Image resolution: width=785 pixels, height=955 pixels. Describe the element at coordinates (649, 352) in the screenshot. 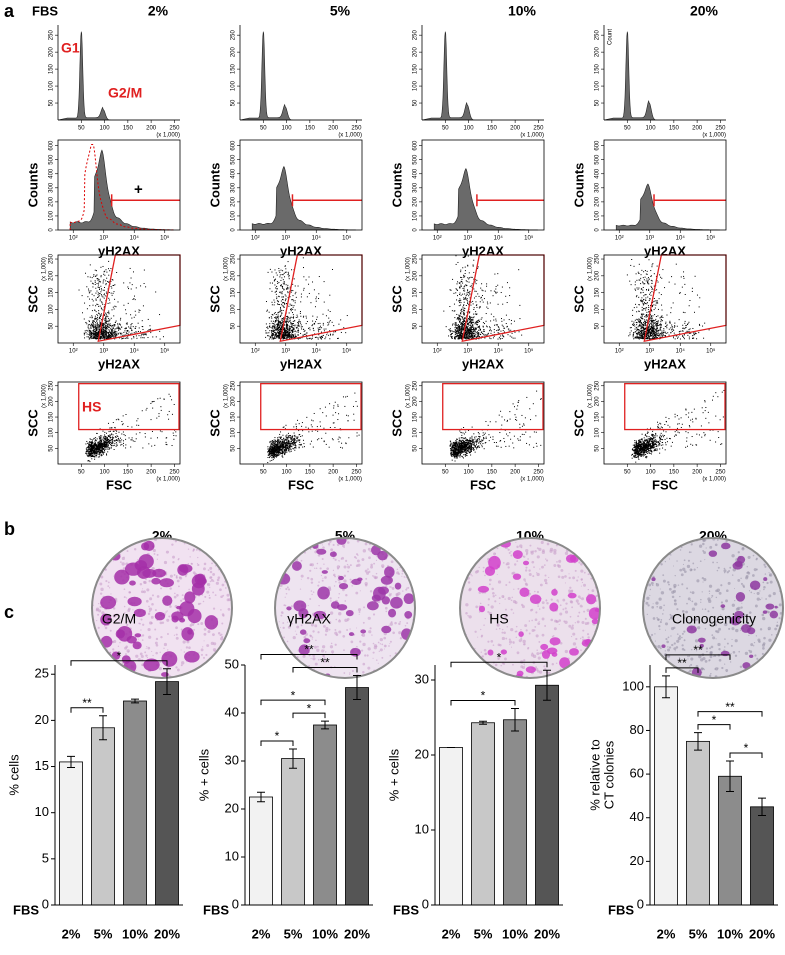

I see `x-tick-label: 10³` at that location.